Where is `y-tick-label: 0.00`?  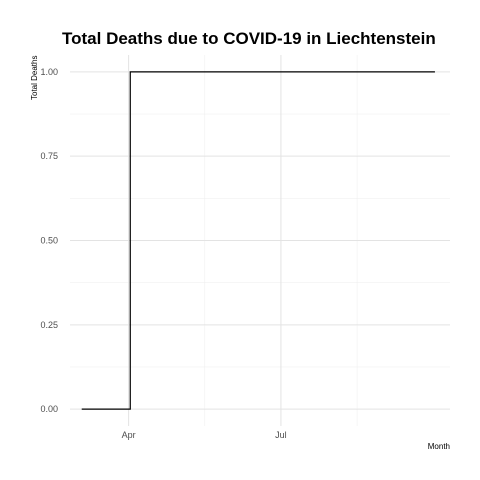
y-tick-label: 0.00 is located at coordinates (49, 409).